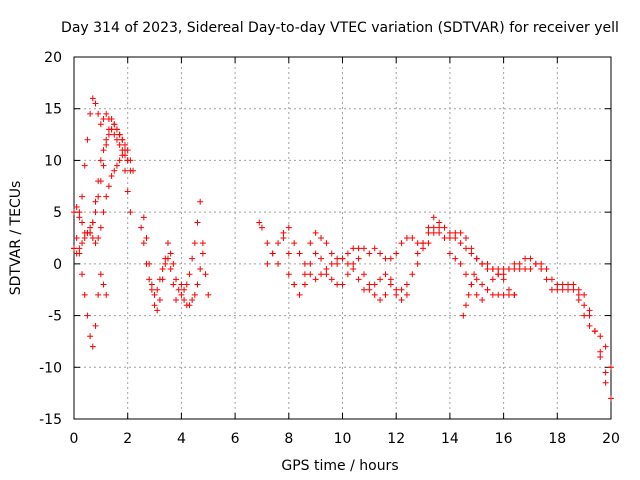 The height and width of the screenshot is (480, 640). I want to click on series-arc-1b, so click(104, 176).